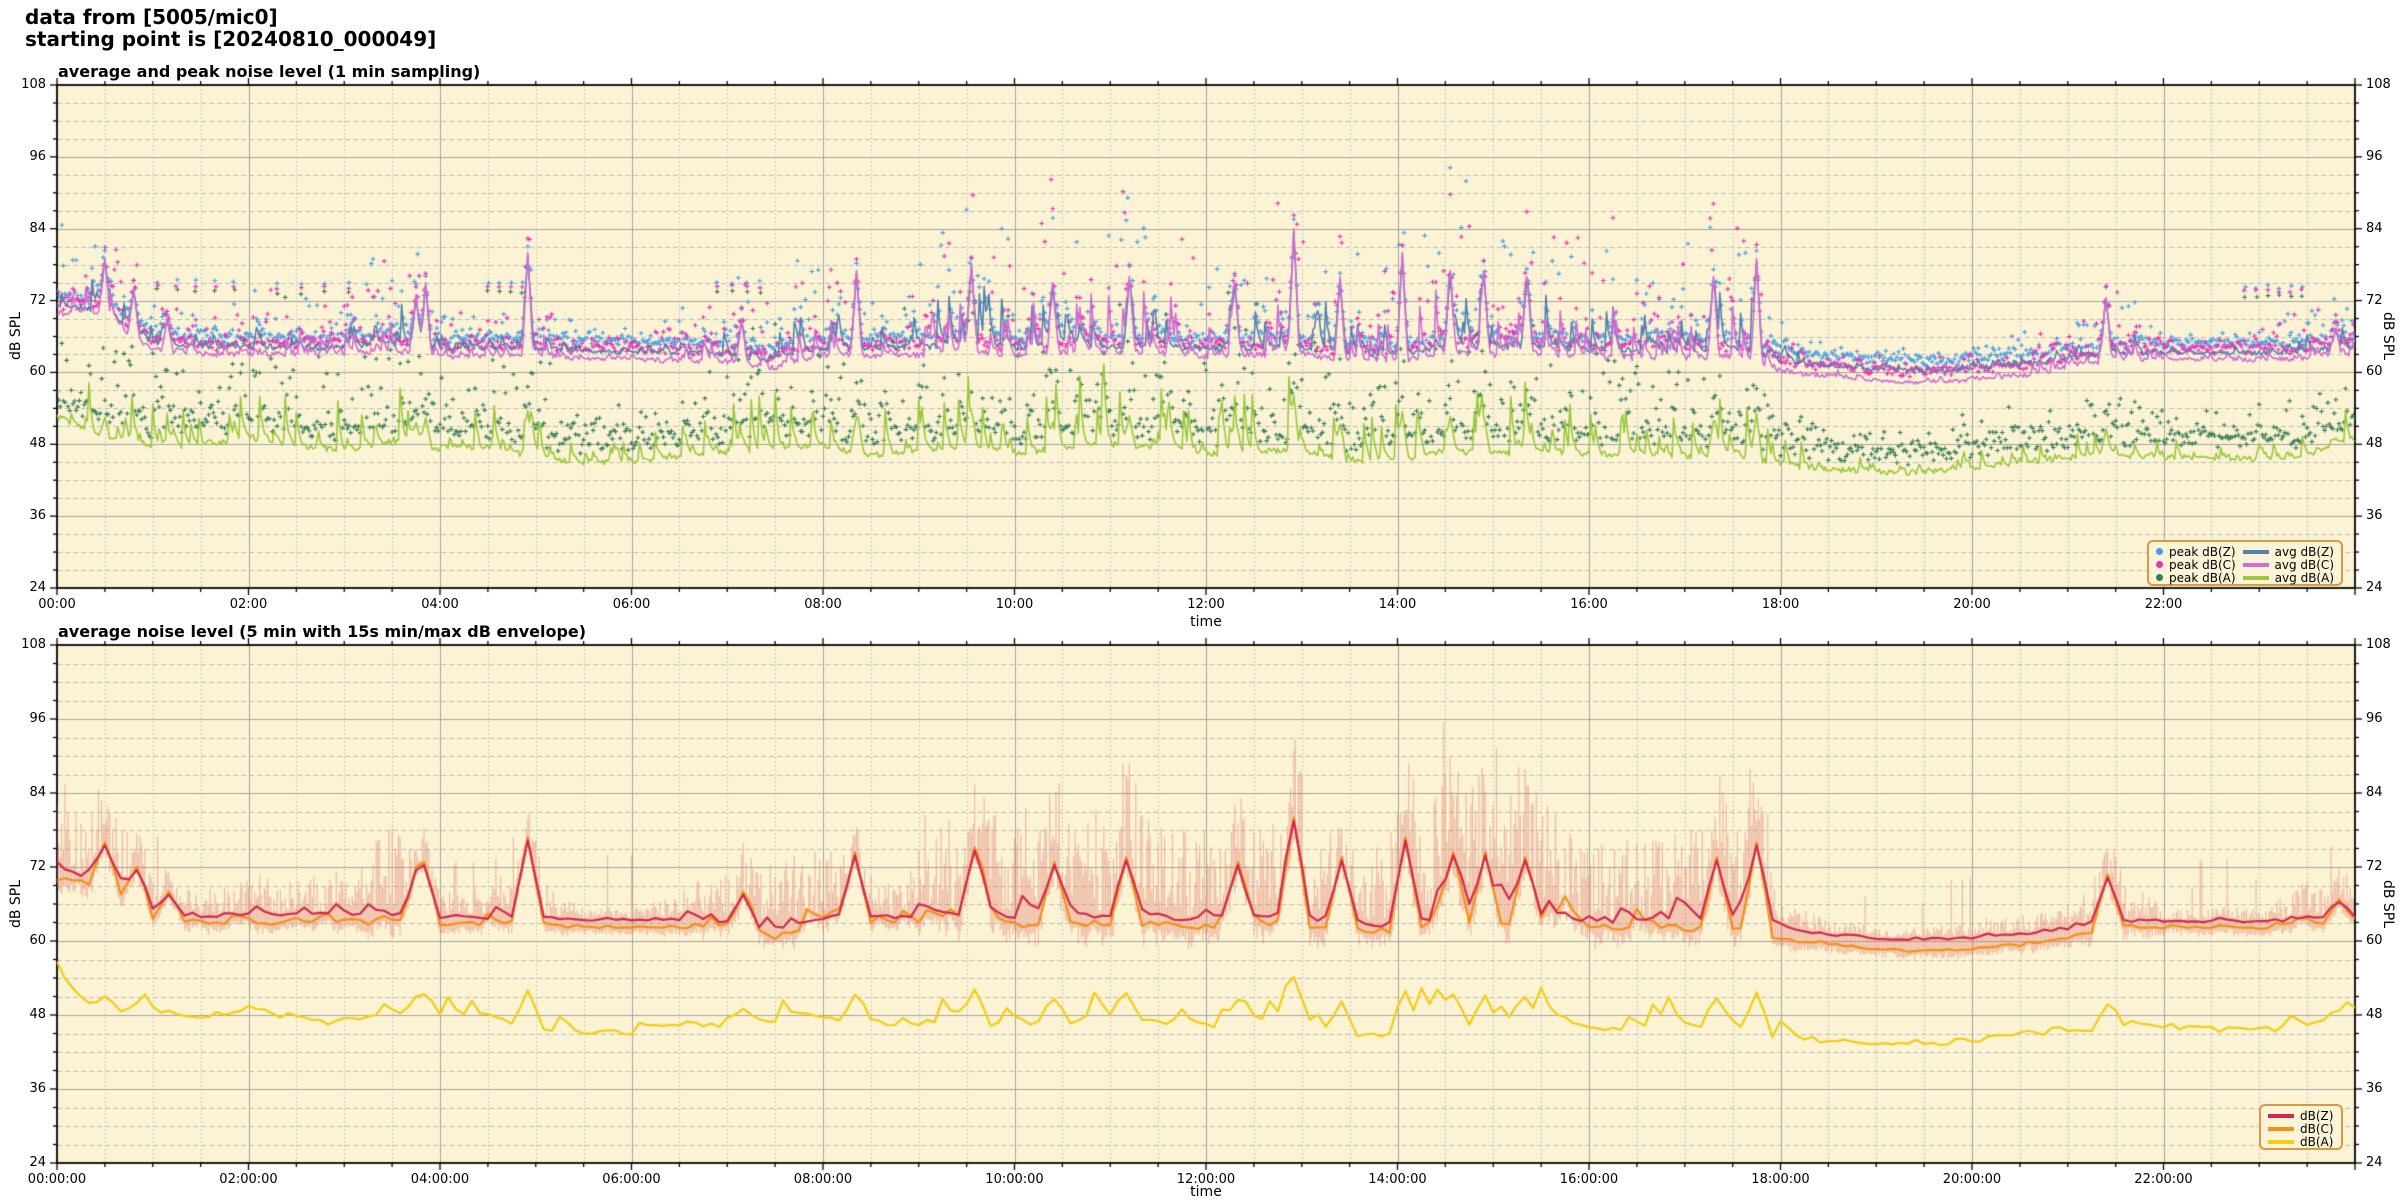  I want to click on legend-row: peak dB(C) avg dB(C), so click(2245, 564).